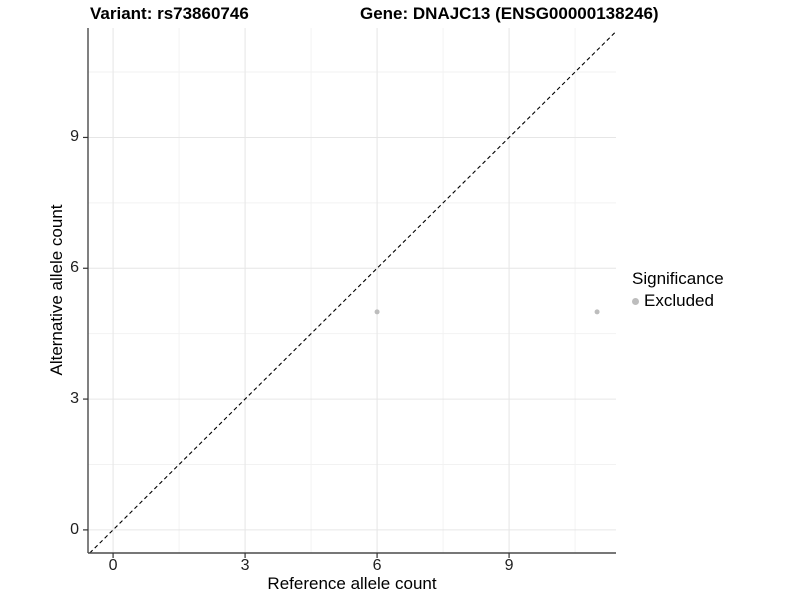 The width and height of the screenshot is (800, 600). Describe the element at coordinates (74, 529) in the screenshot. I see `y-tick-label: 0` at that location.